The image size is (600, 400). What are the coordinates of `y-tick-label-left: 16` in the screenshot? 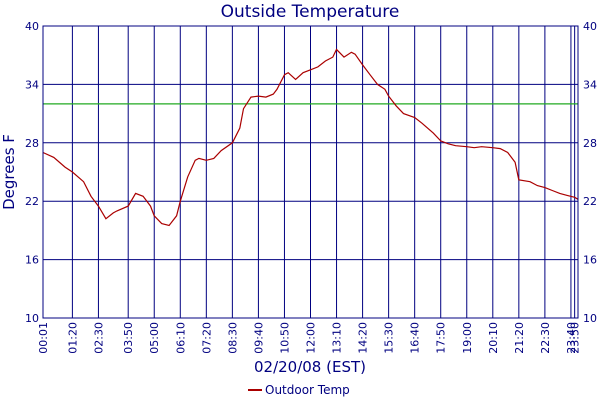 It's located at (32, 260).